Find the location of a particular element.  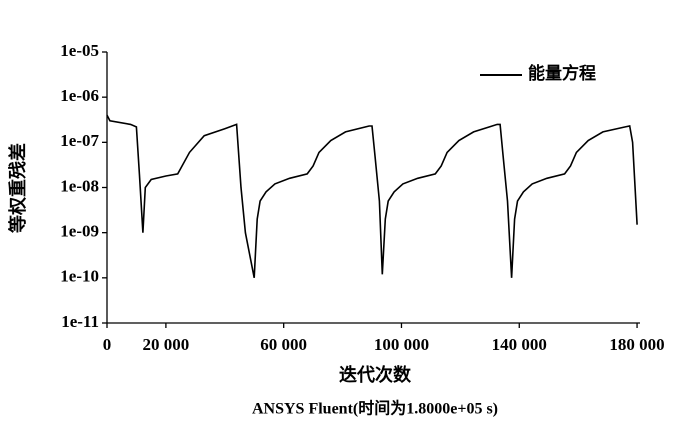

chart-title: ANSYS Fluent(时间为1.8000e+05 s) is located at coordinates (375, 408).